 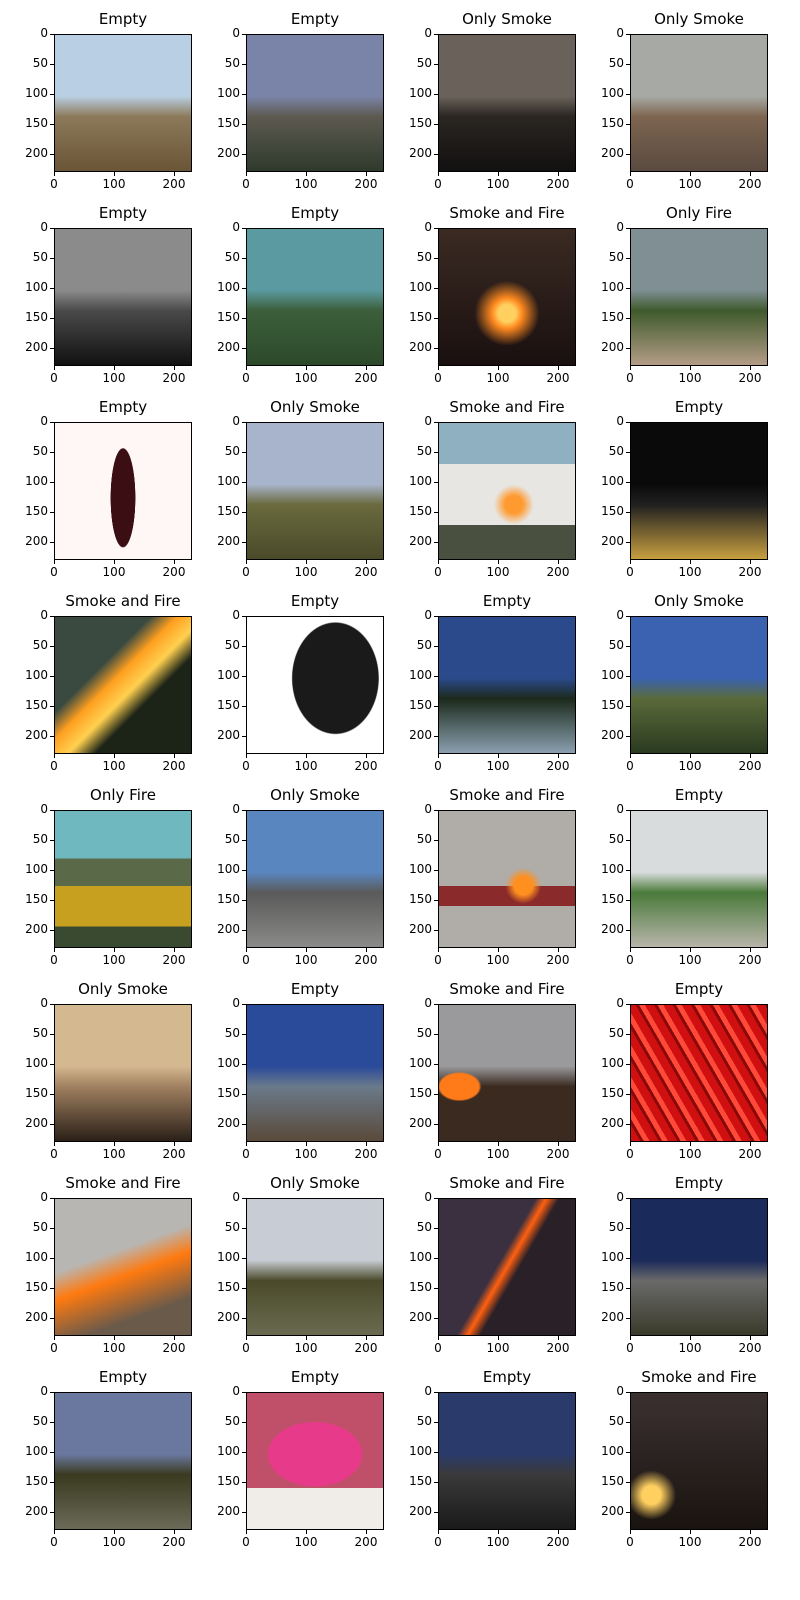 What do you see at coordinates (699, 103) in the screenshot?
I see `scene-aerial-factory-smoke` at bounding box center [699, 103].